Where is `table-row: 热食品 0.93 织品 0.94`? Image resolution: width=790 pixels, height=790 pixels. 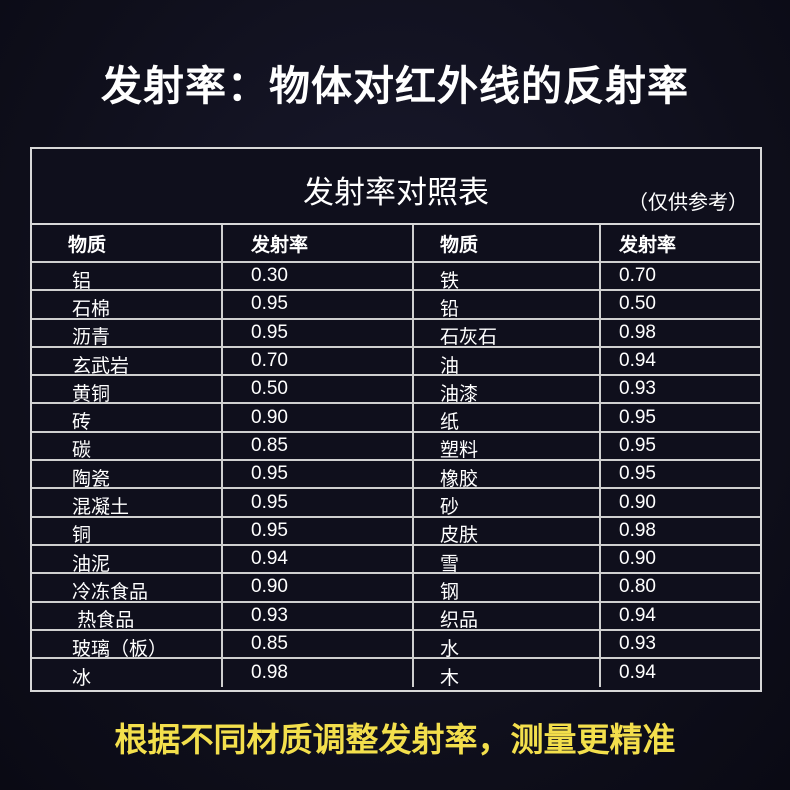 table-row: 热食品 0.93 织品 0.94 is located at coordinates (396, 616).